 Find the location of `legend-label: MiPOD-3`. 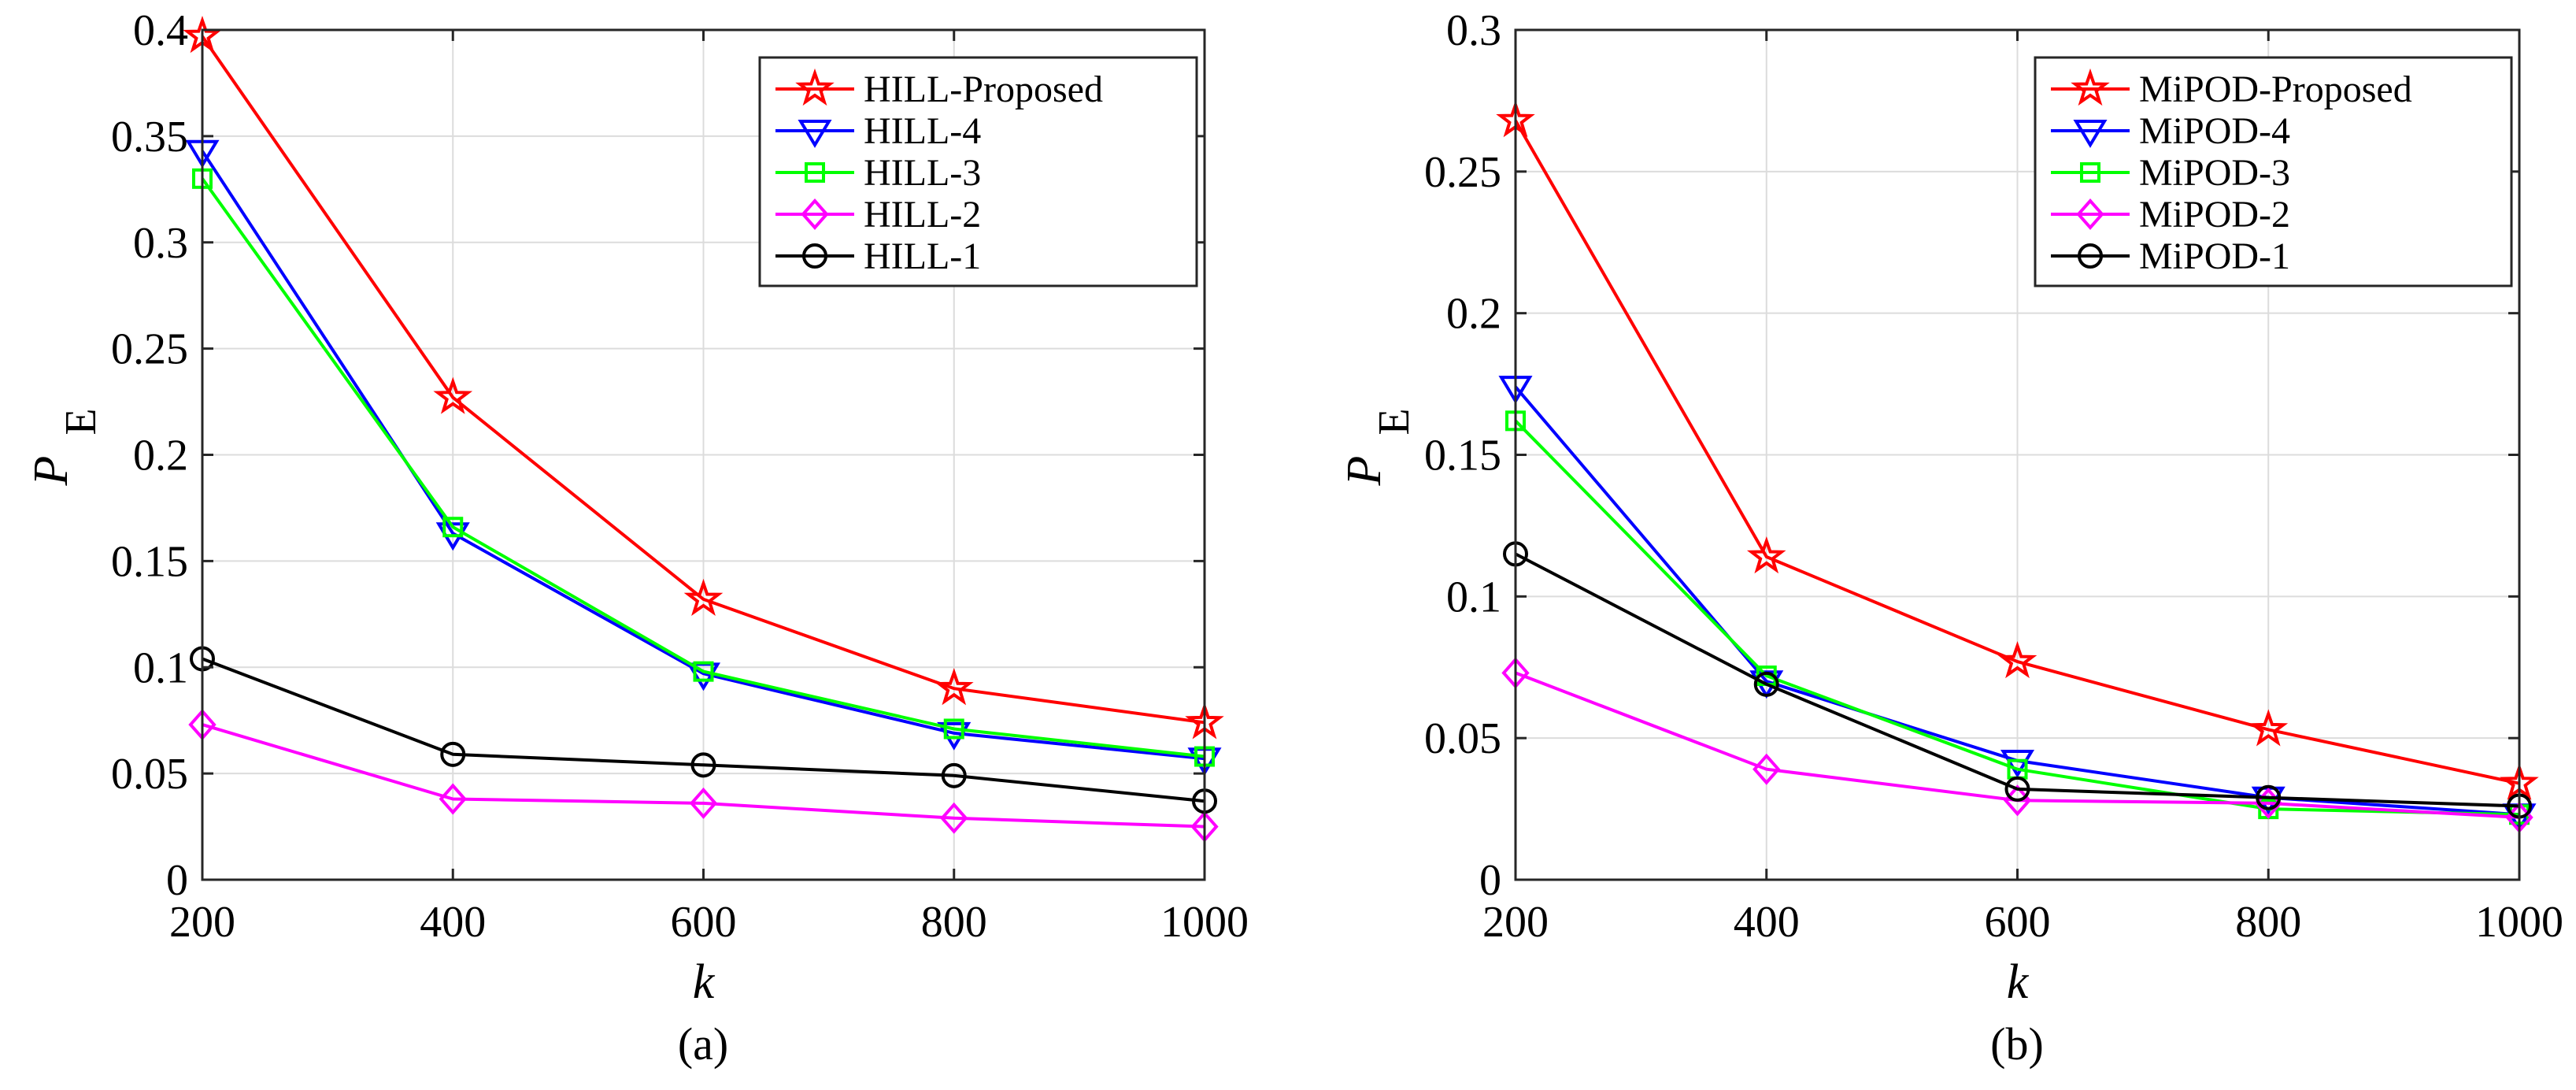

legend-label: MiPOD-3 is located at coordinates (2214, 173).